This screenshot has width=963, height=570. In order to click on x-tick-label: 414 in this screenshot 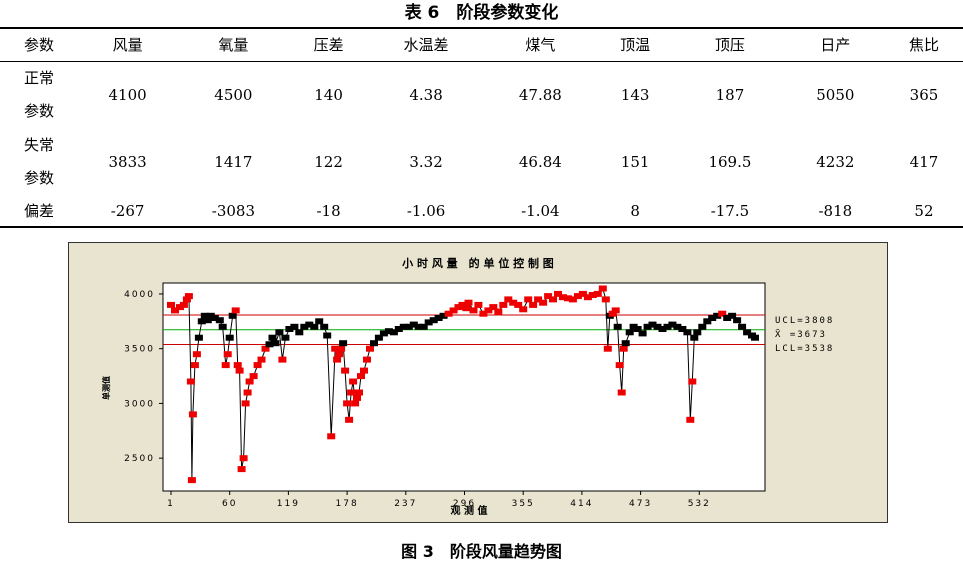, I will do `click(581, 504)`.